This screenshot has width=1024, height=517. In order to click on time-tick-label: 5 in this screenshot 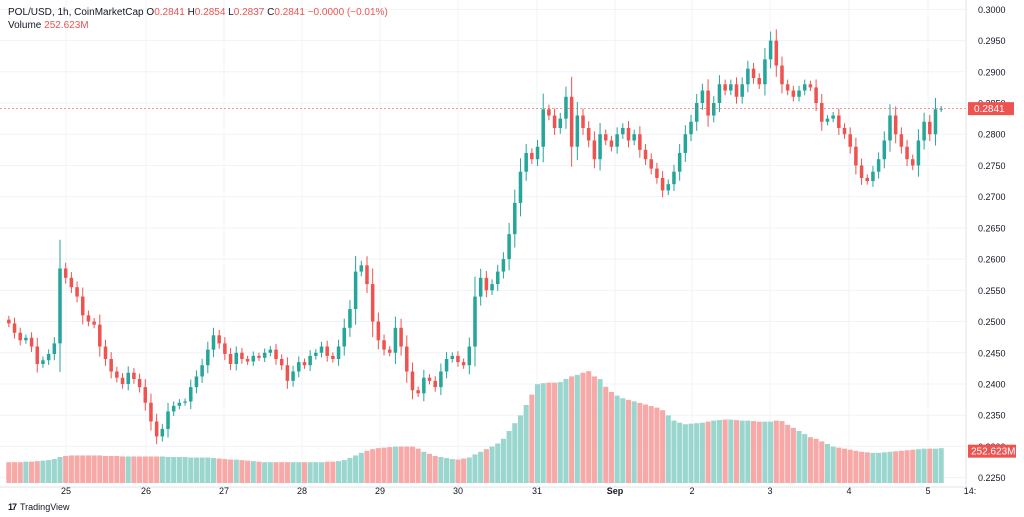, I will do `click(927, 491)`.